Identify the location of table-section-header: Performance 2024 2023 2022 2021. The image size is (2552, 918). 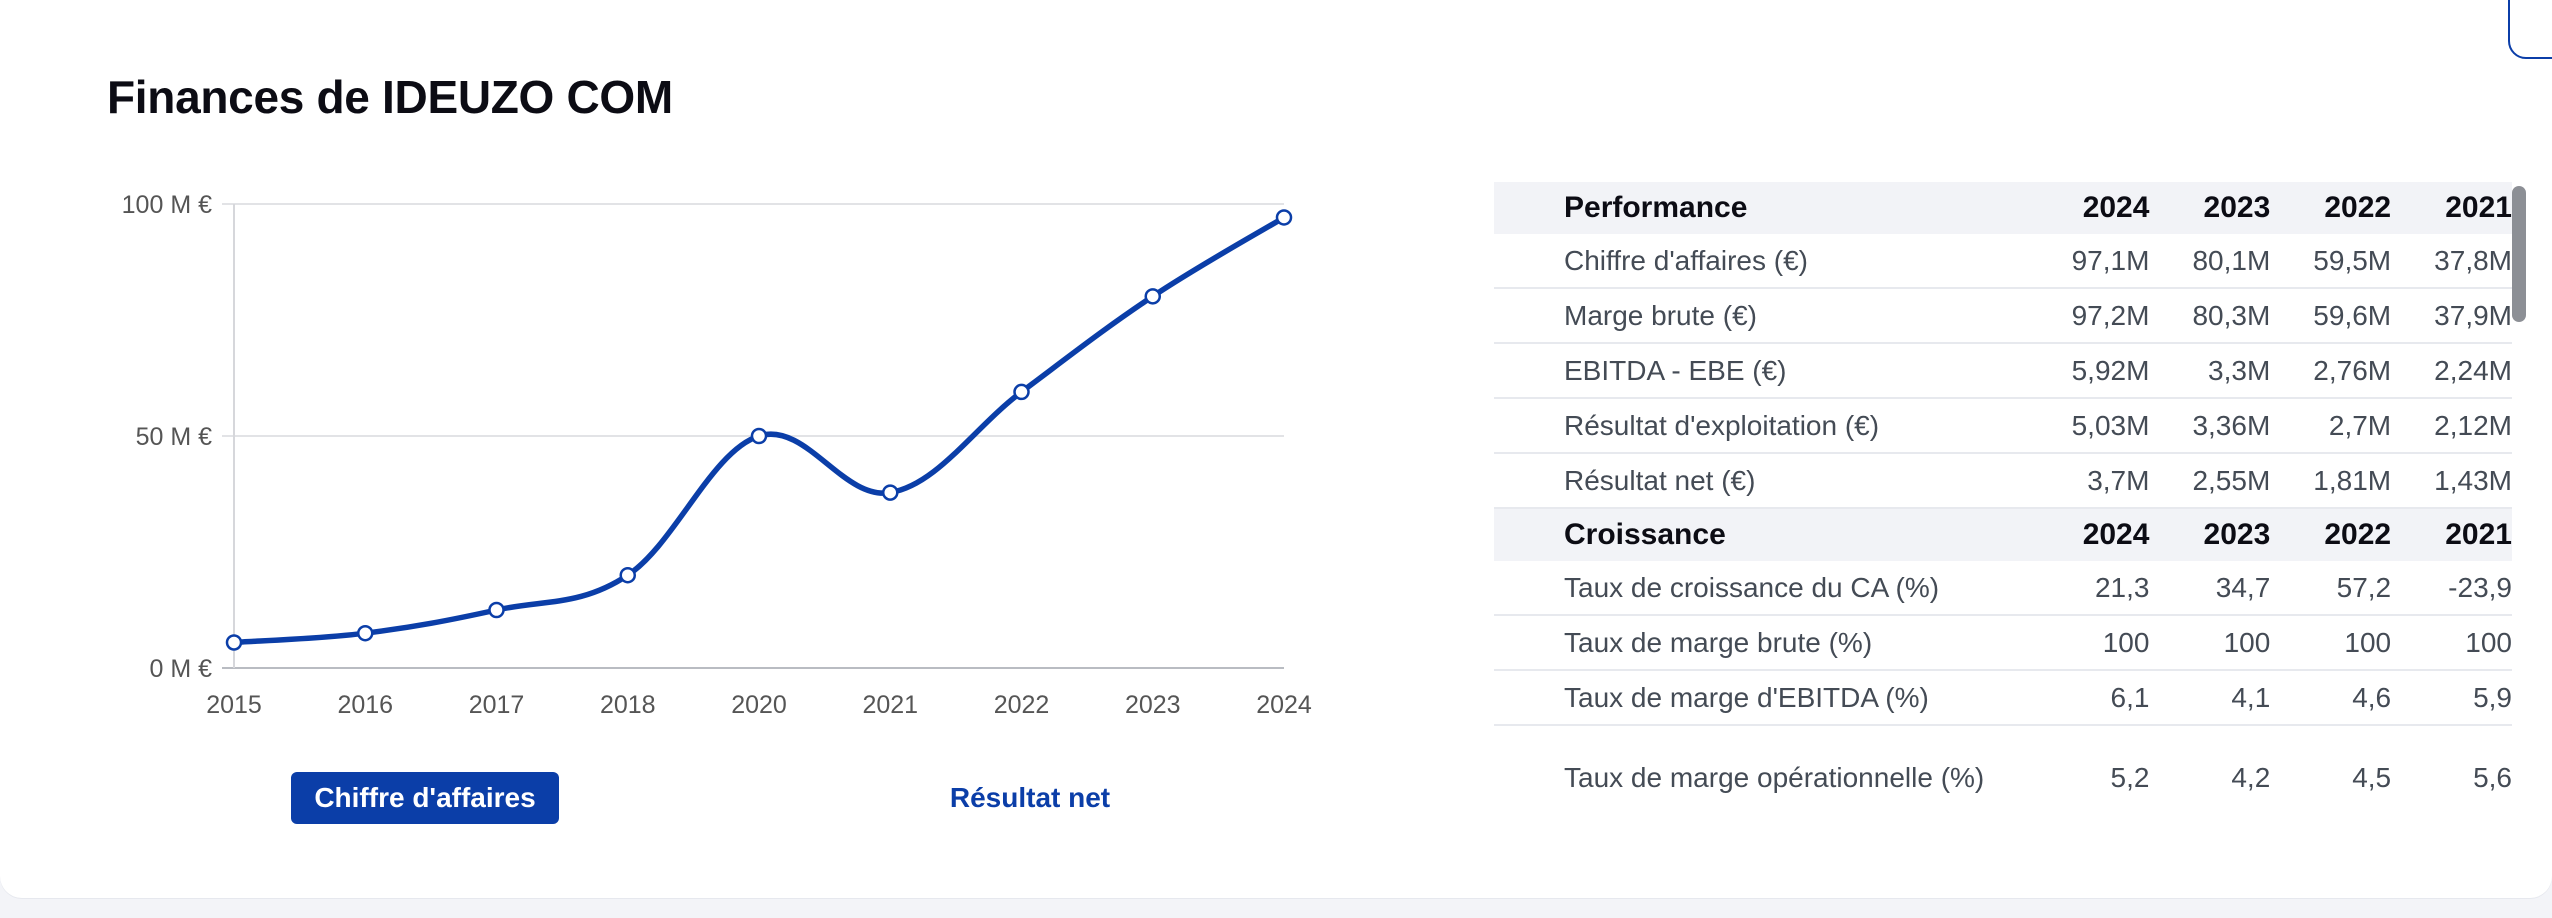
(2003, 208).